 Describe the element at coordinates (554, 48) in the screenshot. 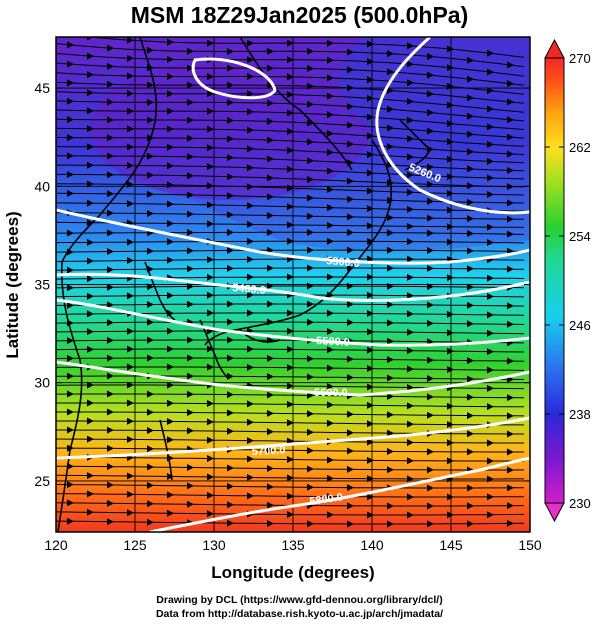

I see `colorbar-max-arrow` at that location.